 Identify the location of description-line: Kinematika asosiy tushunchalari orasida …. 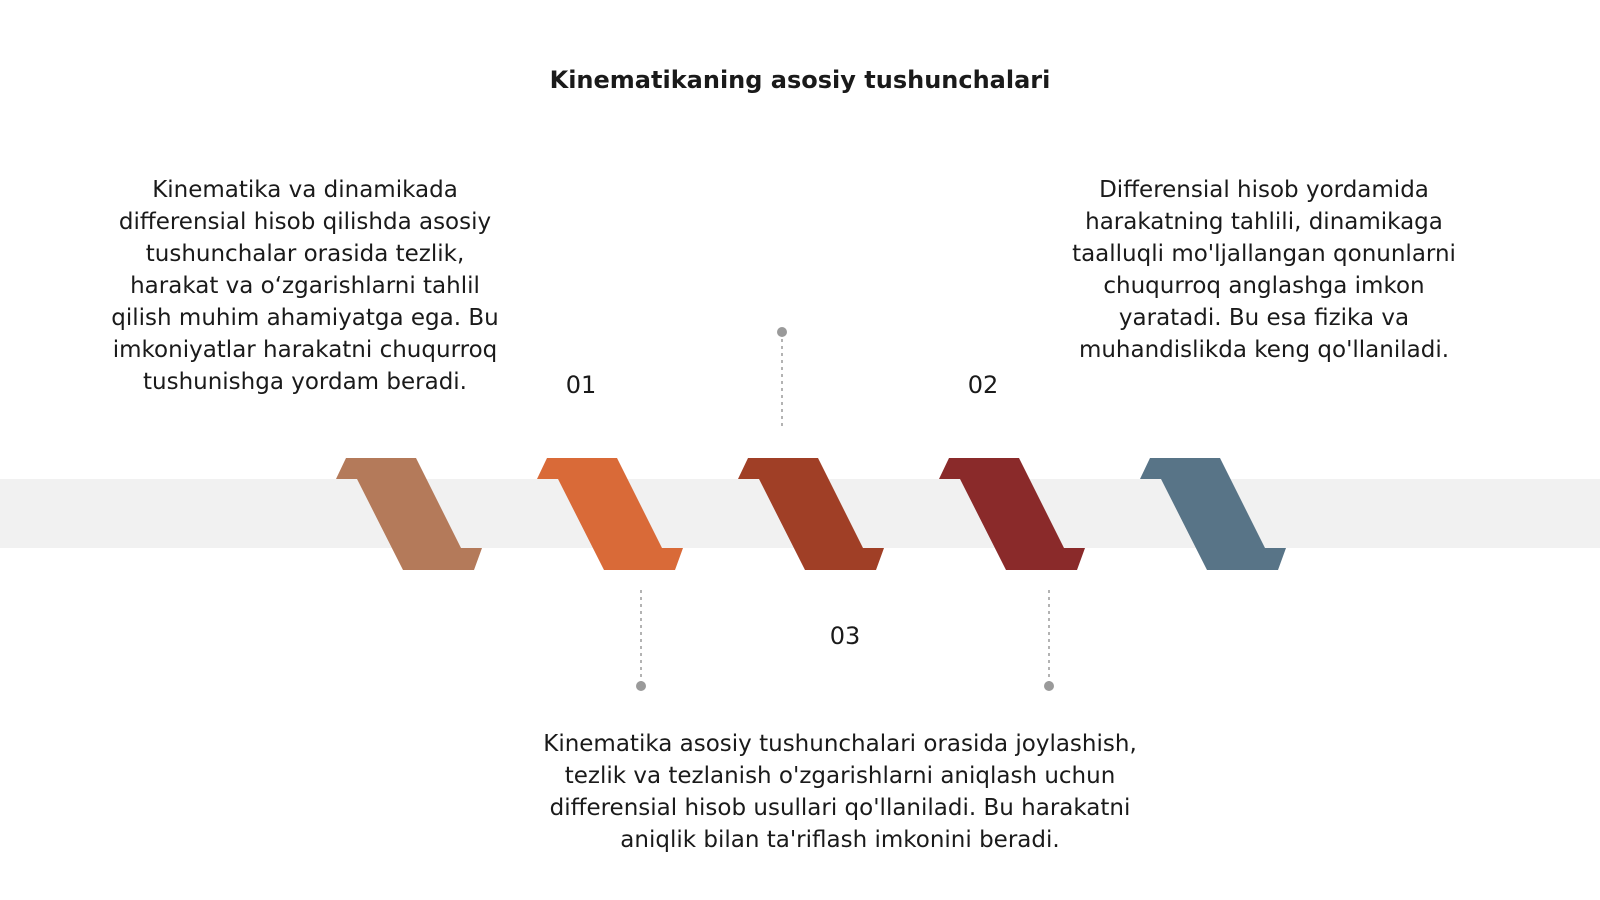
(840, 744).